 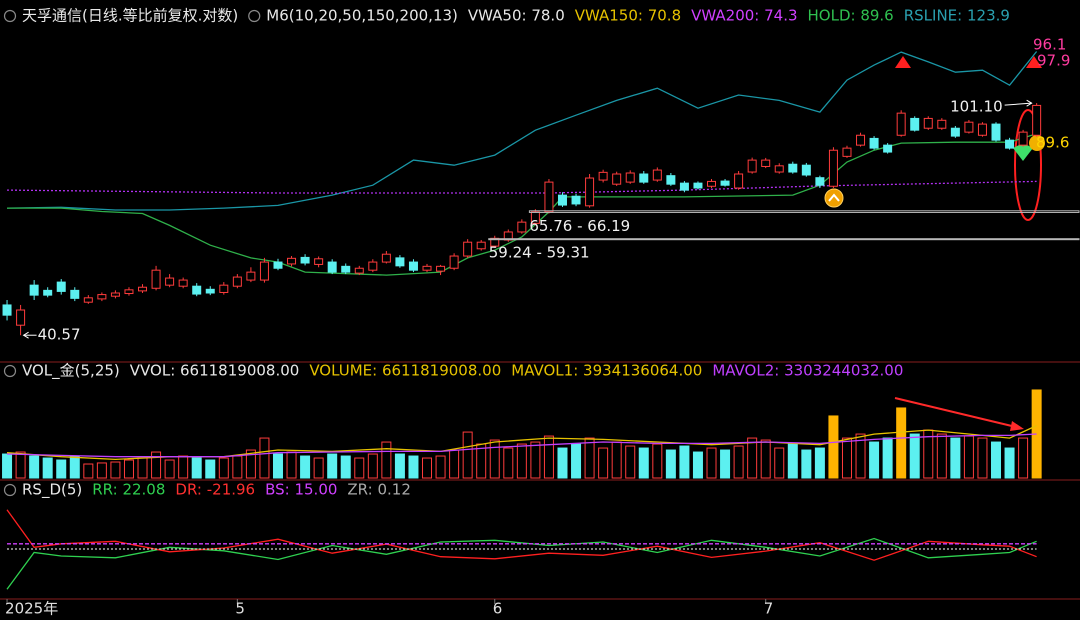 I want to click on high-arrow, so click(x=1018, y=104).